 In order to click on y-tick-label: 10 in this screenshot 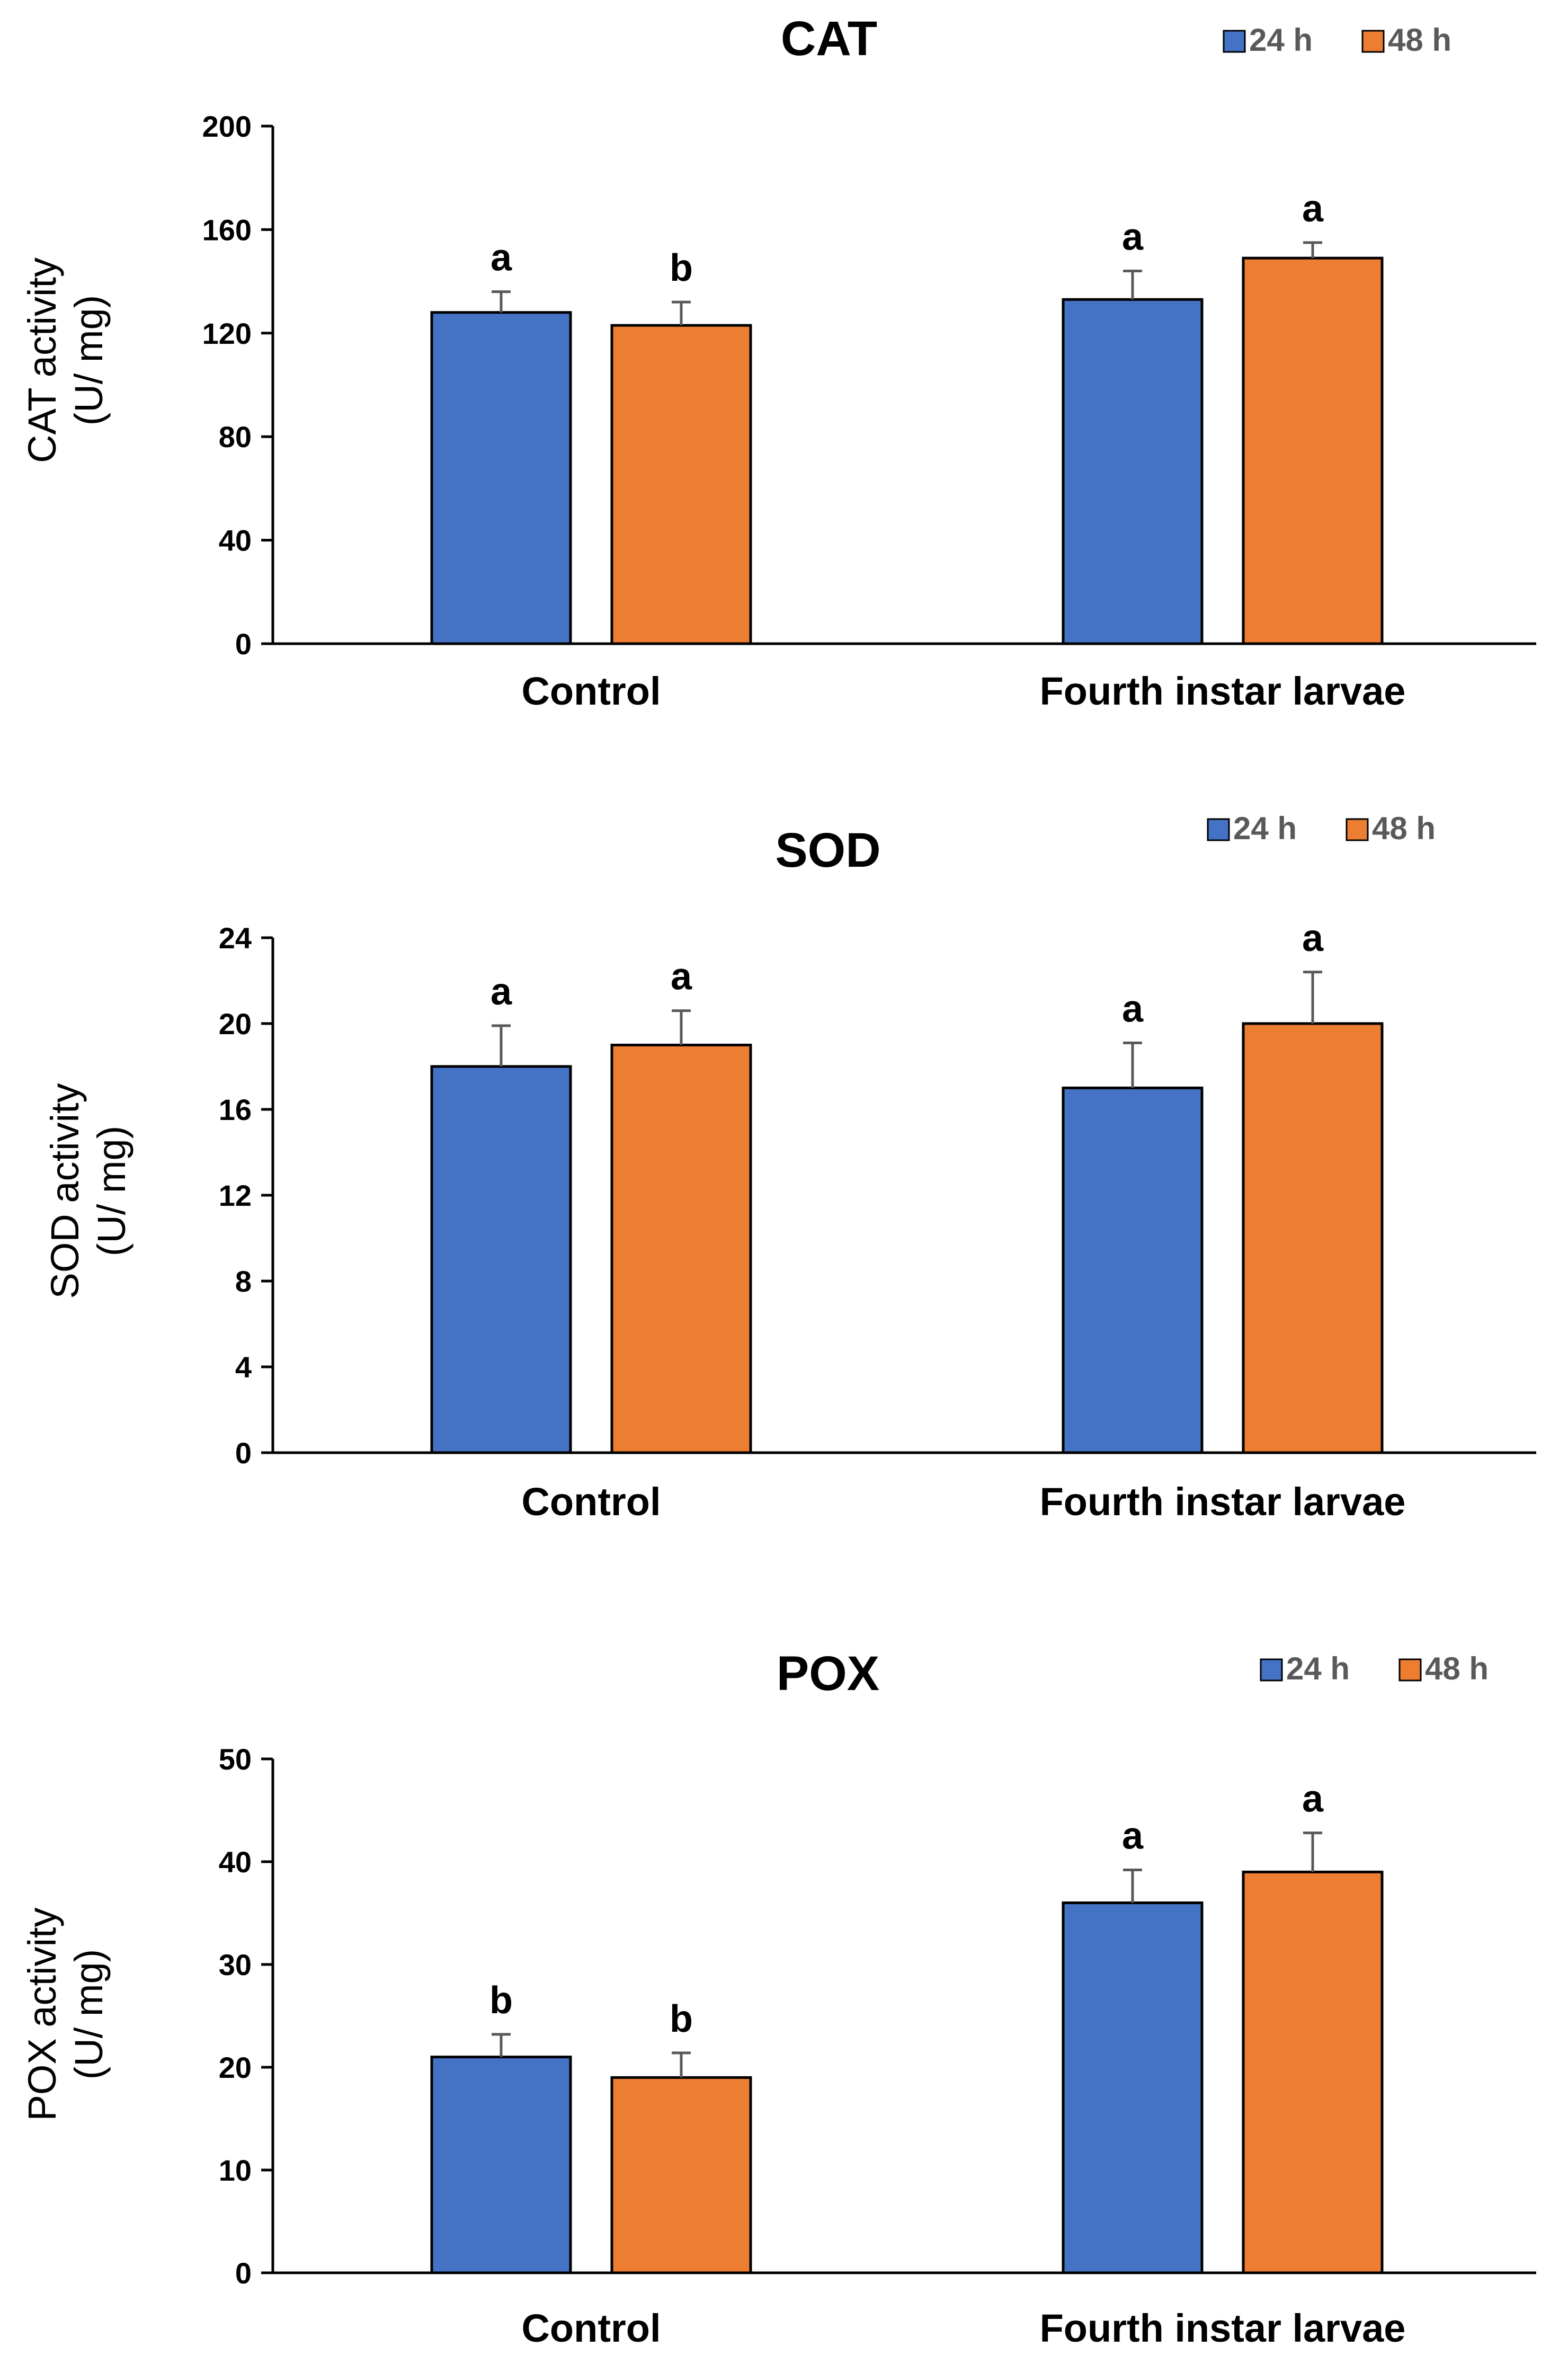, I will do `click(235, 2170)`.